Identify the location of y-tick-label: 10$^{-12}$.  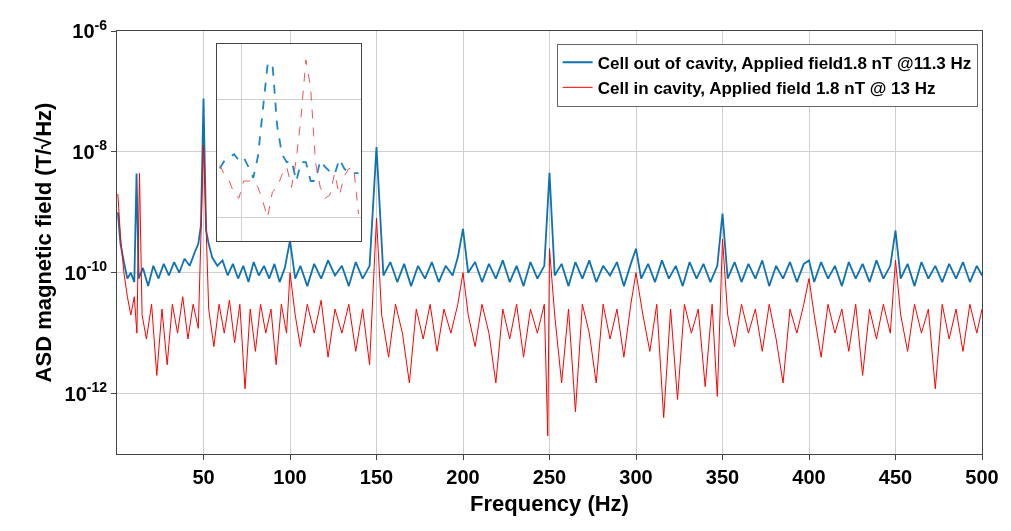
(86, 392).